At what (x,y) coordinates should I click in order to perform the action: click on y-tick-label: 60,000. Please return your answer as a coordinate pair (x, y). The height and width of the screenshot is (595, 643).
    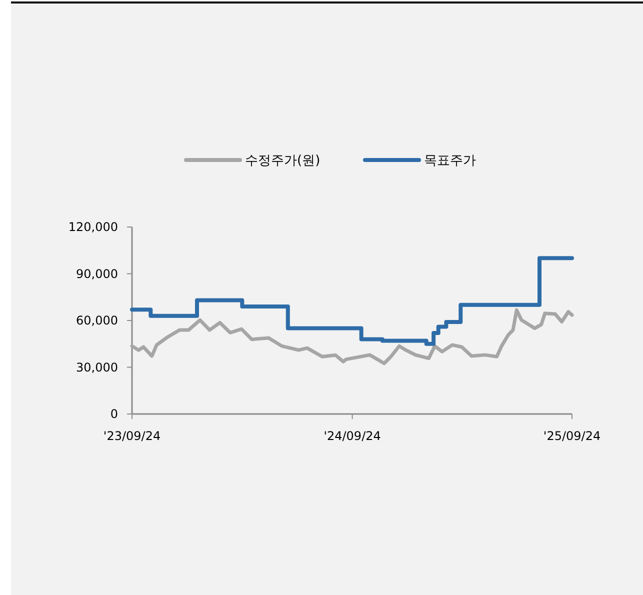
    Looking at the image, I should click on (97, 321).